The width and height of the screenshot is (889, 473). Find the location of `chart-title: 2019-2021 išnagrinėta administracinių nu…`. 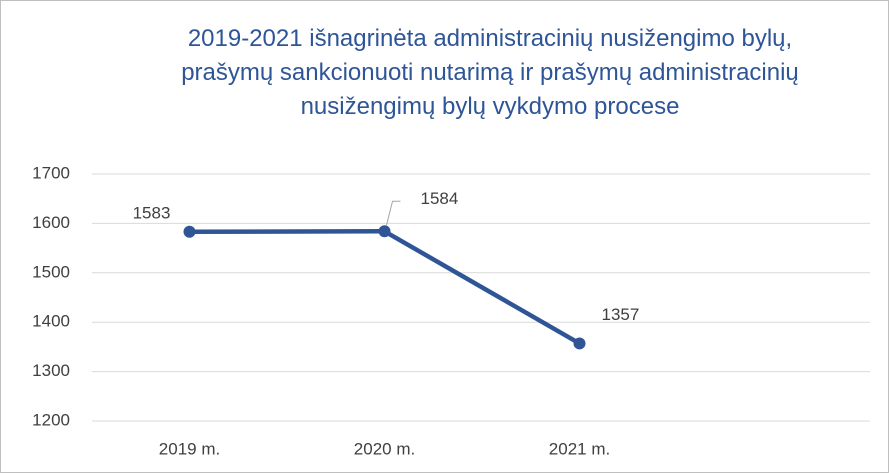

chart-title: 2019-2021 išnagrinėta administracinių nu… is located at coordinates (490, 72).